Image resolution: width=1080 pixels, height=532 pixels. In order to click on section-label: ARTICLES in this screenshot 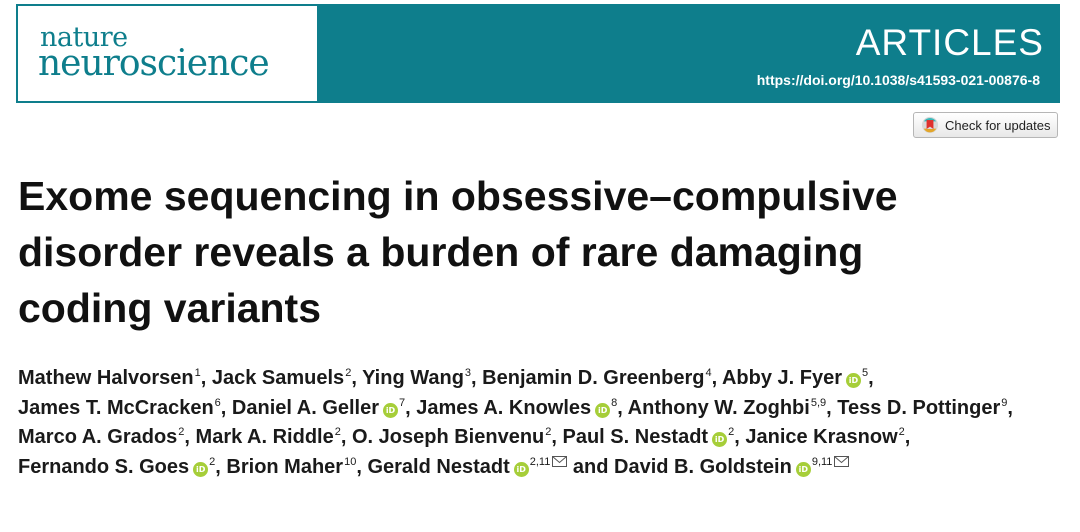, I will do `click(949, 42)`.